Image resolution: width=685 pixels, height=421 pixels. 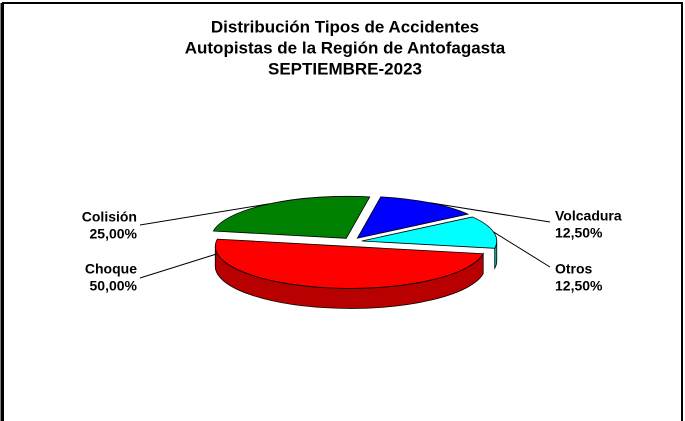 What do you see at coordinates (588, 216) in the screenshot?
I see `slice-label: Volcadura` at bounding box center [588, 216].